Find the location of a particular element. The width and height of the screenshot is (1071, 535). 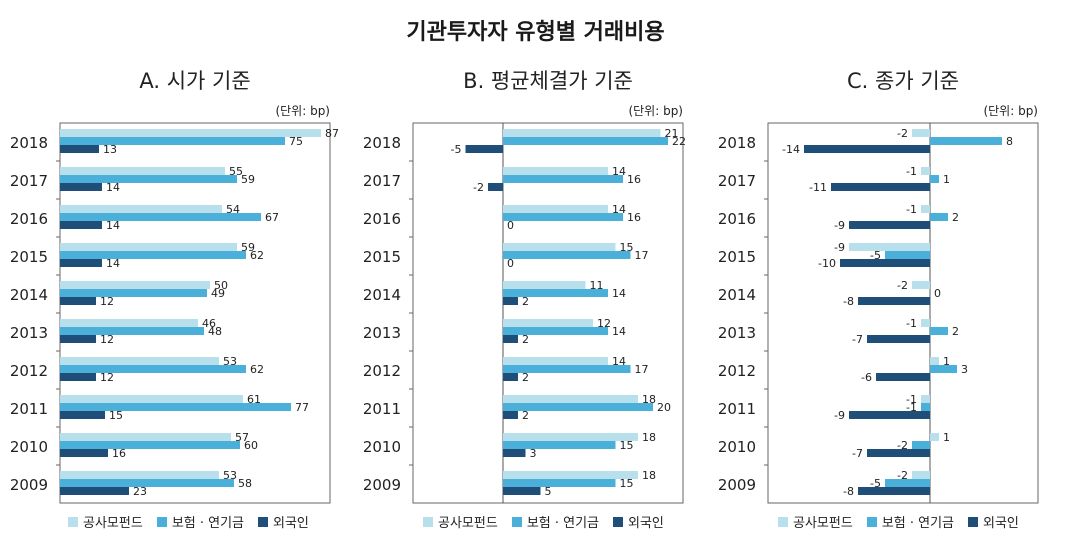

data-label: -6 is located at coordinates (866, 377).